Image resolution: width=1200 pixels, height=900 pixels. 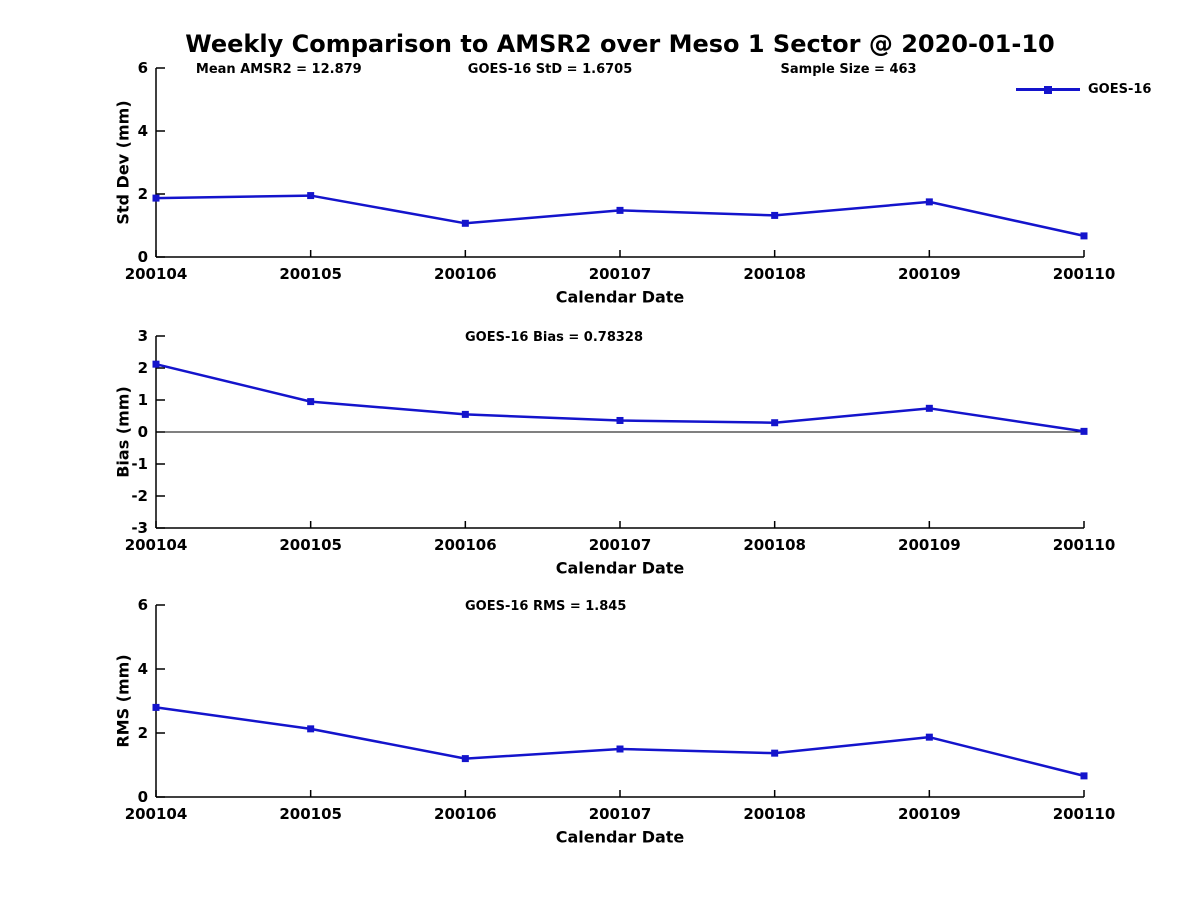 I want to click on annotation-text: Sample Size = 463, so click(x=849, y=69).